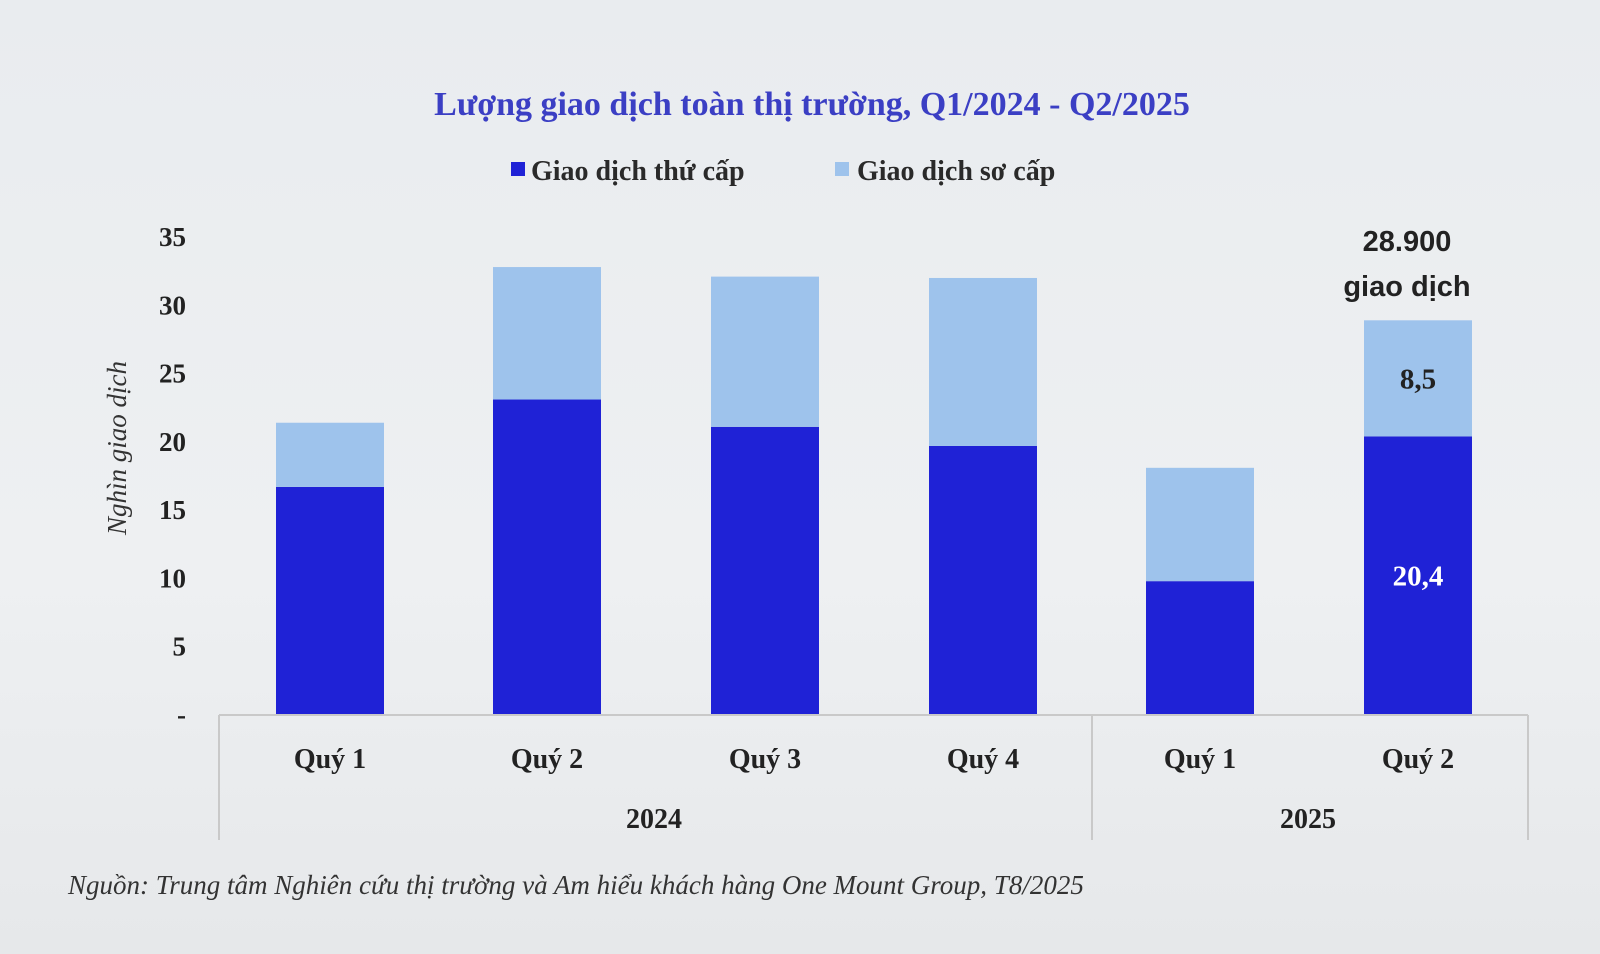  Describe the element at coordinates (180, 647) in the screenshot. I see `y-tick-label: 5` at that location.